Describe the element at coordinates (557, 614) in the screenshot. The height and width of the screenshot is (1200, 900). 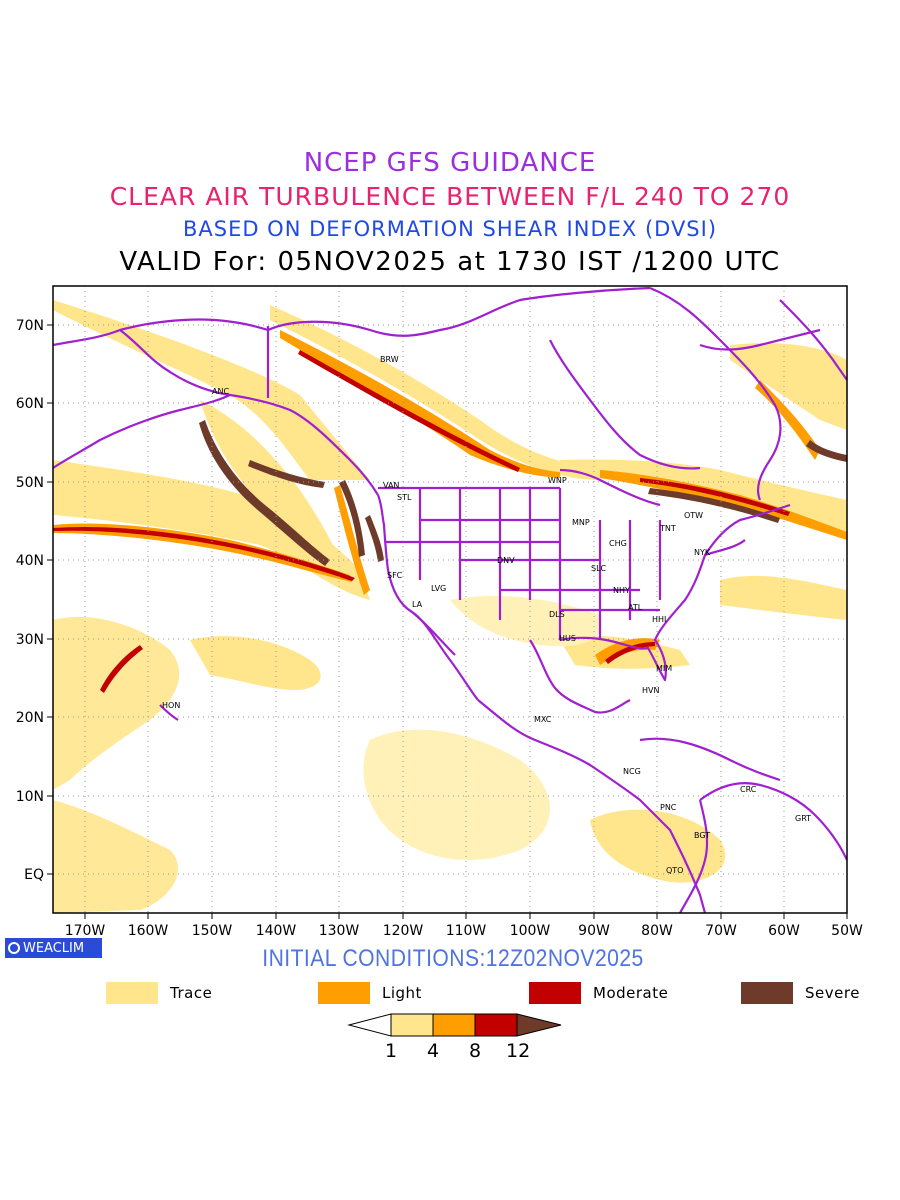
I see `city-label: DLS` at that location.